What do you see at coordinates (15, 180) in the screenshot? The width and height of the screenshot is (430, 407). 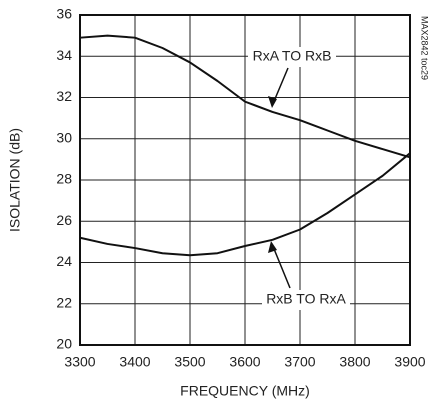 I see `y-axis-label: ISOLATION (dB)` at bounding box center [15, 180].